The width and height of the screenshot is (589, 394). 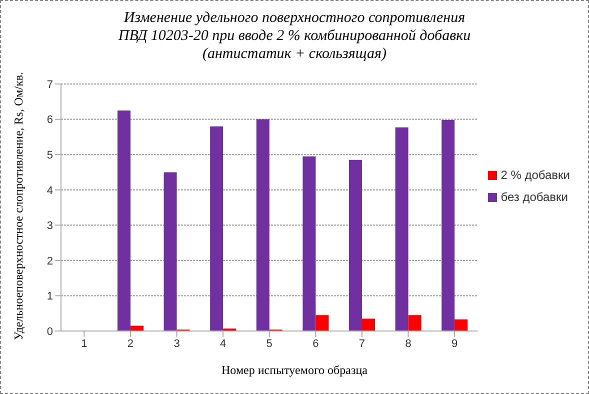 What do you see at coordinates (535, 175) in the screenshot?
I see `legend-label: 2 % добавки` at bounding box center [535, 175].